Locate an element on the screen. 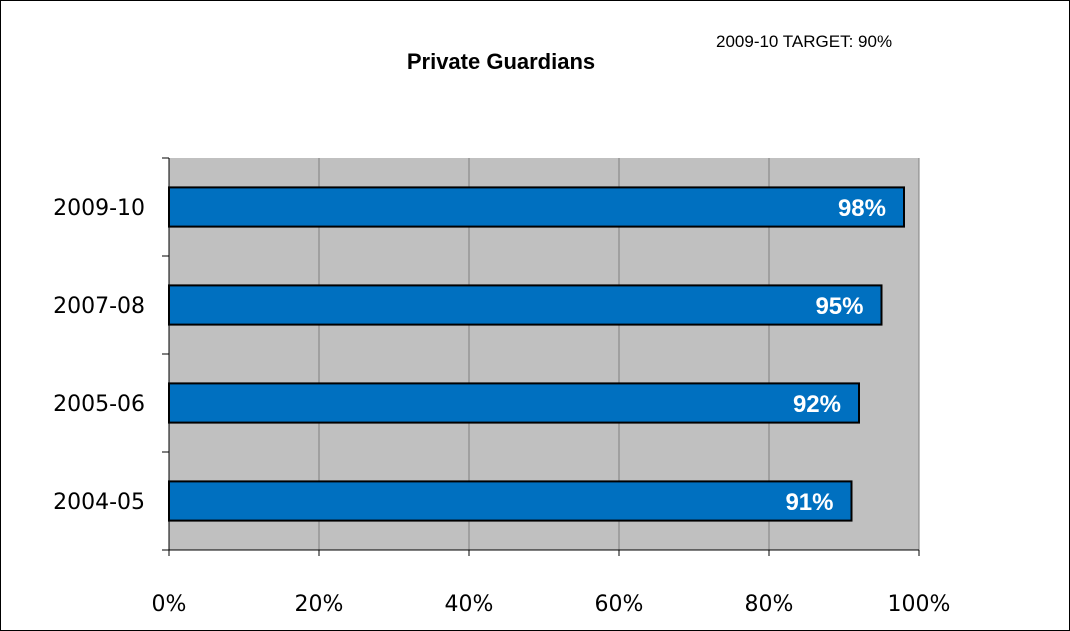 The image size is (1070, 631). y-tick-label-2009-10: 2009-10 is located at coordinates (99, 208).